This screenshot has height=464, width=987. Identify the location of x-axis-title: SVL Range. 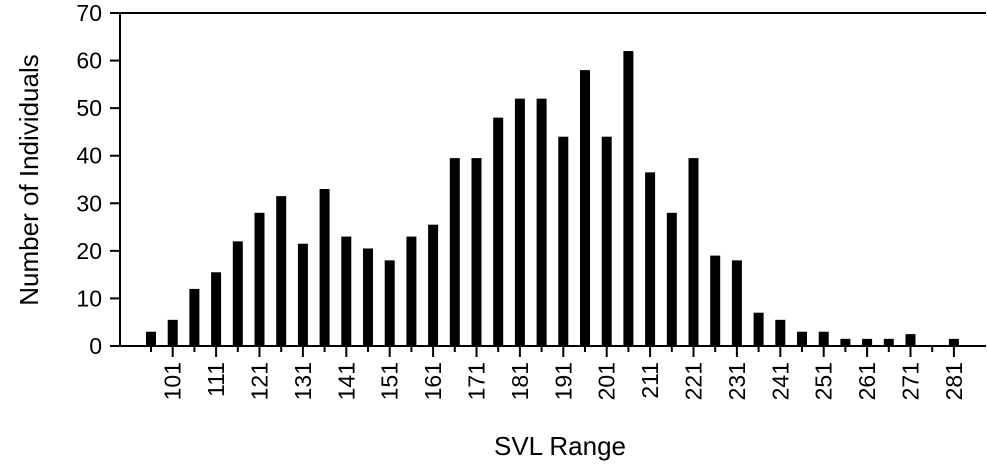
(560, 446).